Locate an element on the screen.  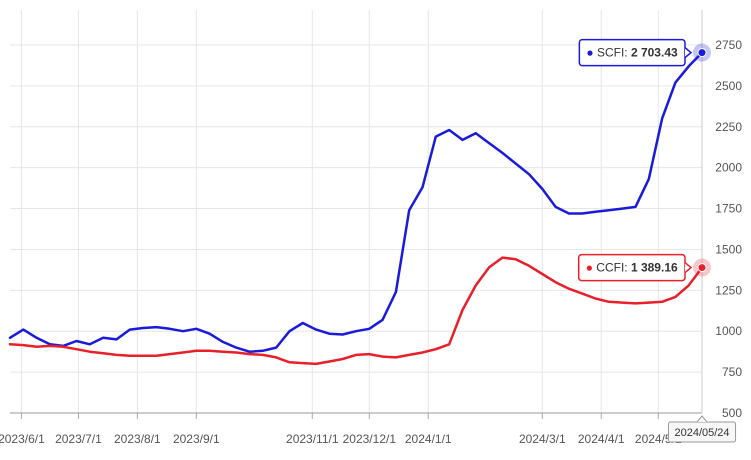
x-tick-label: 2023/6/1 is located at coordinates (22, 439).